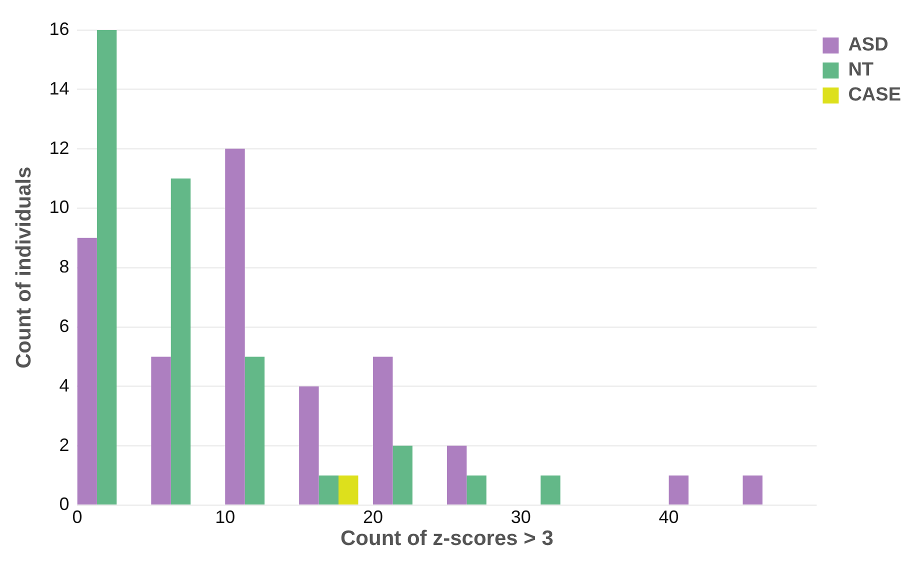  I want to click on y-tick-label: 0, so click(64, 504).